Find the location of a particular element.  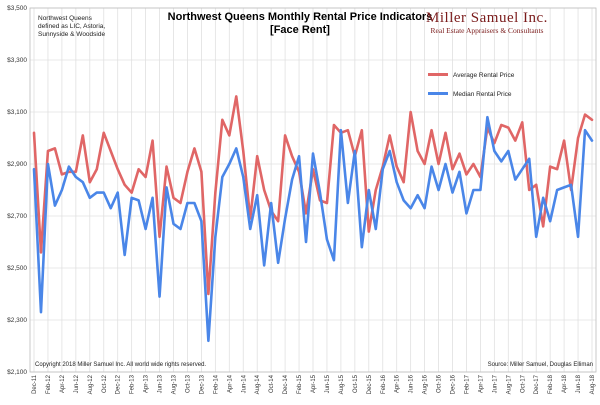

x-tick-label: Feb-17 is located at coordinates (467, 384).